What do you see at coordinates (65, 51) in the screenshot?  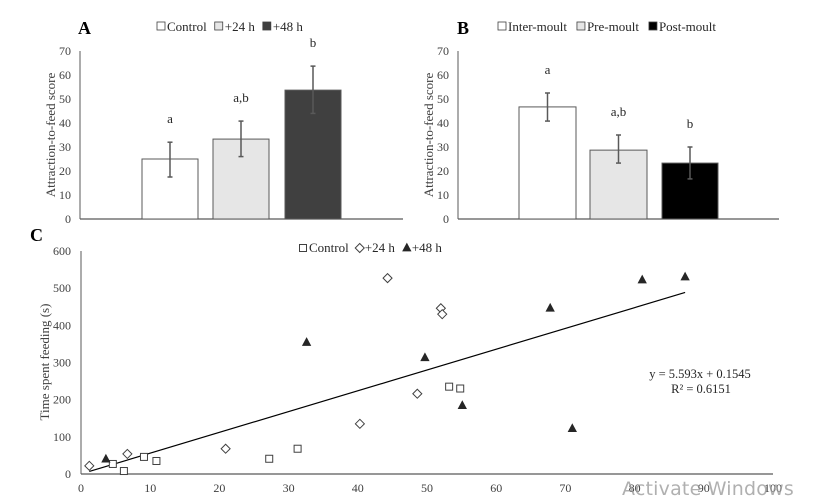 I see `panel-a-y-tick-label: 70` at bounding box center [65, 51].